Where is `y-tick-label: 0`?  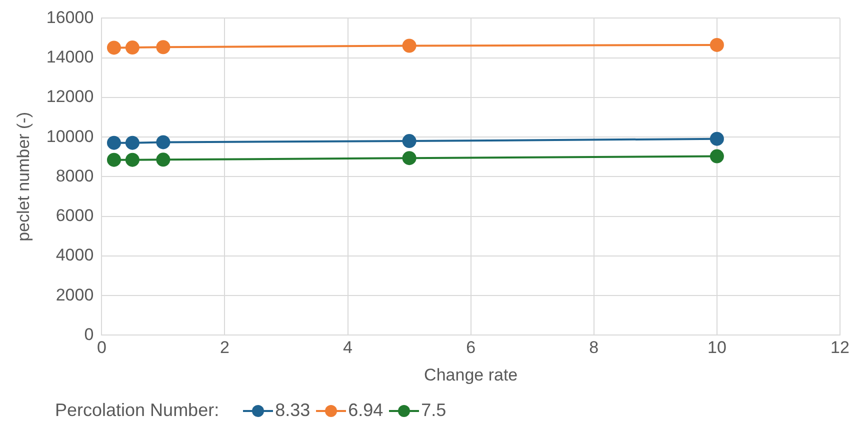 y-tick-label: 0 is located at coordinates (89, 334).